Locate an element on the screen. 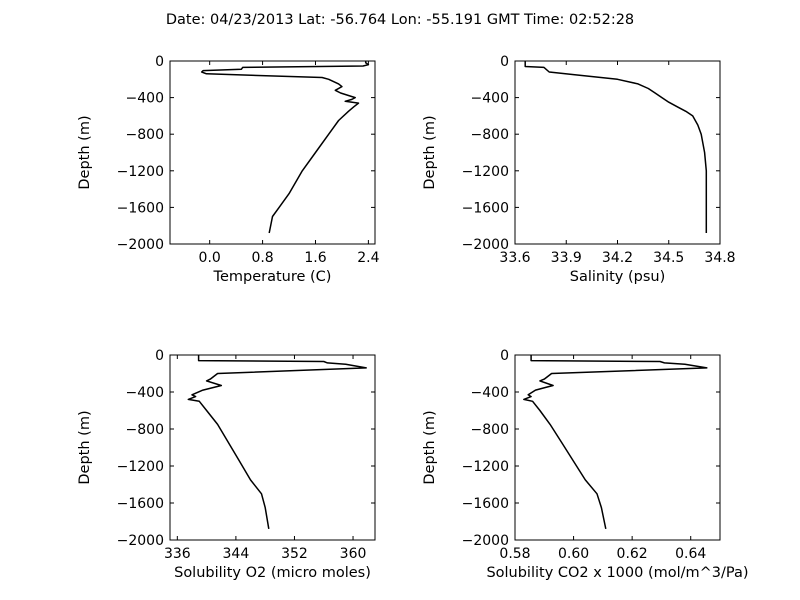 This screenshot has height=600, width=800. o2-ytick-label: −1200 is located at coordinates (140, 467).